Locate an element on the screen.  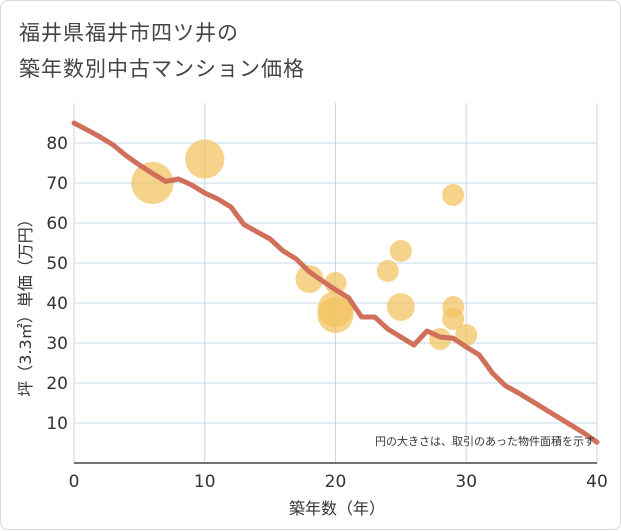
y-tick-label: 30 is located at coordinates (57, 344).